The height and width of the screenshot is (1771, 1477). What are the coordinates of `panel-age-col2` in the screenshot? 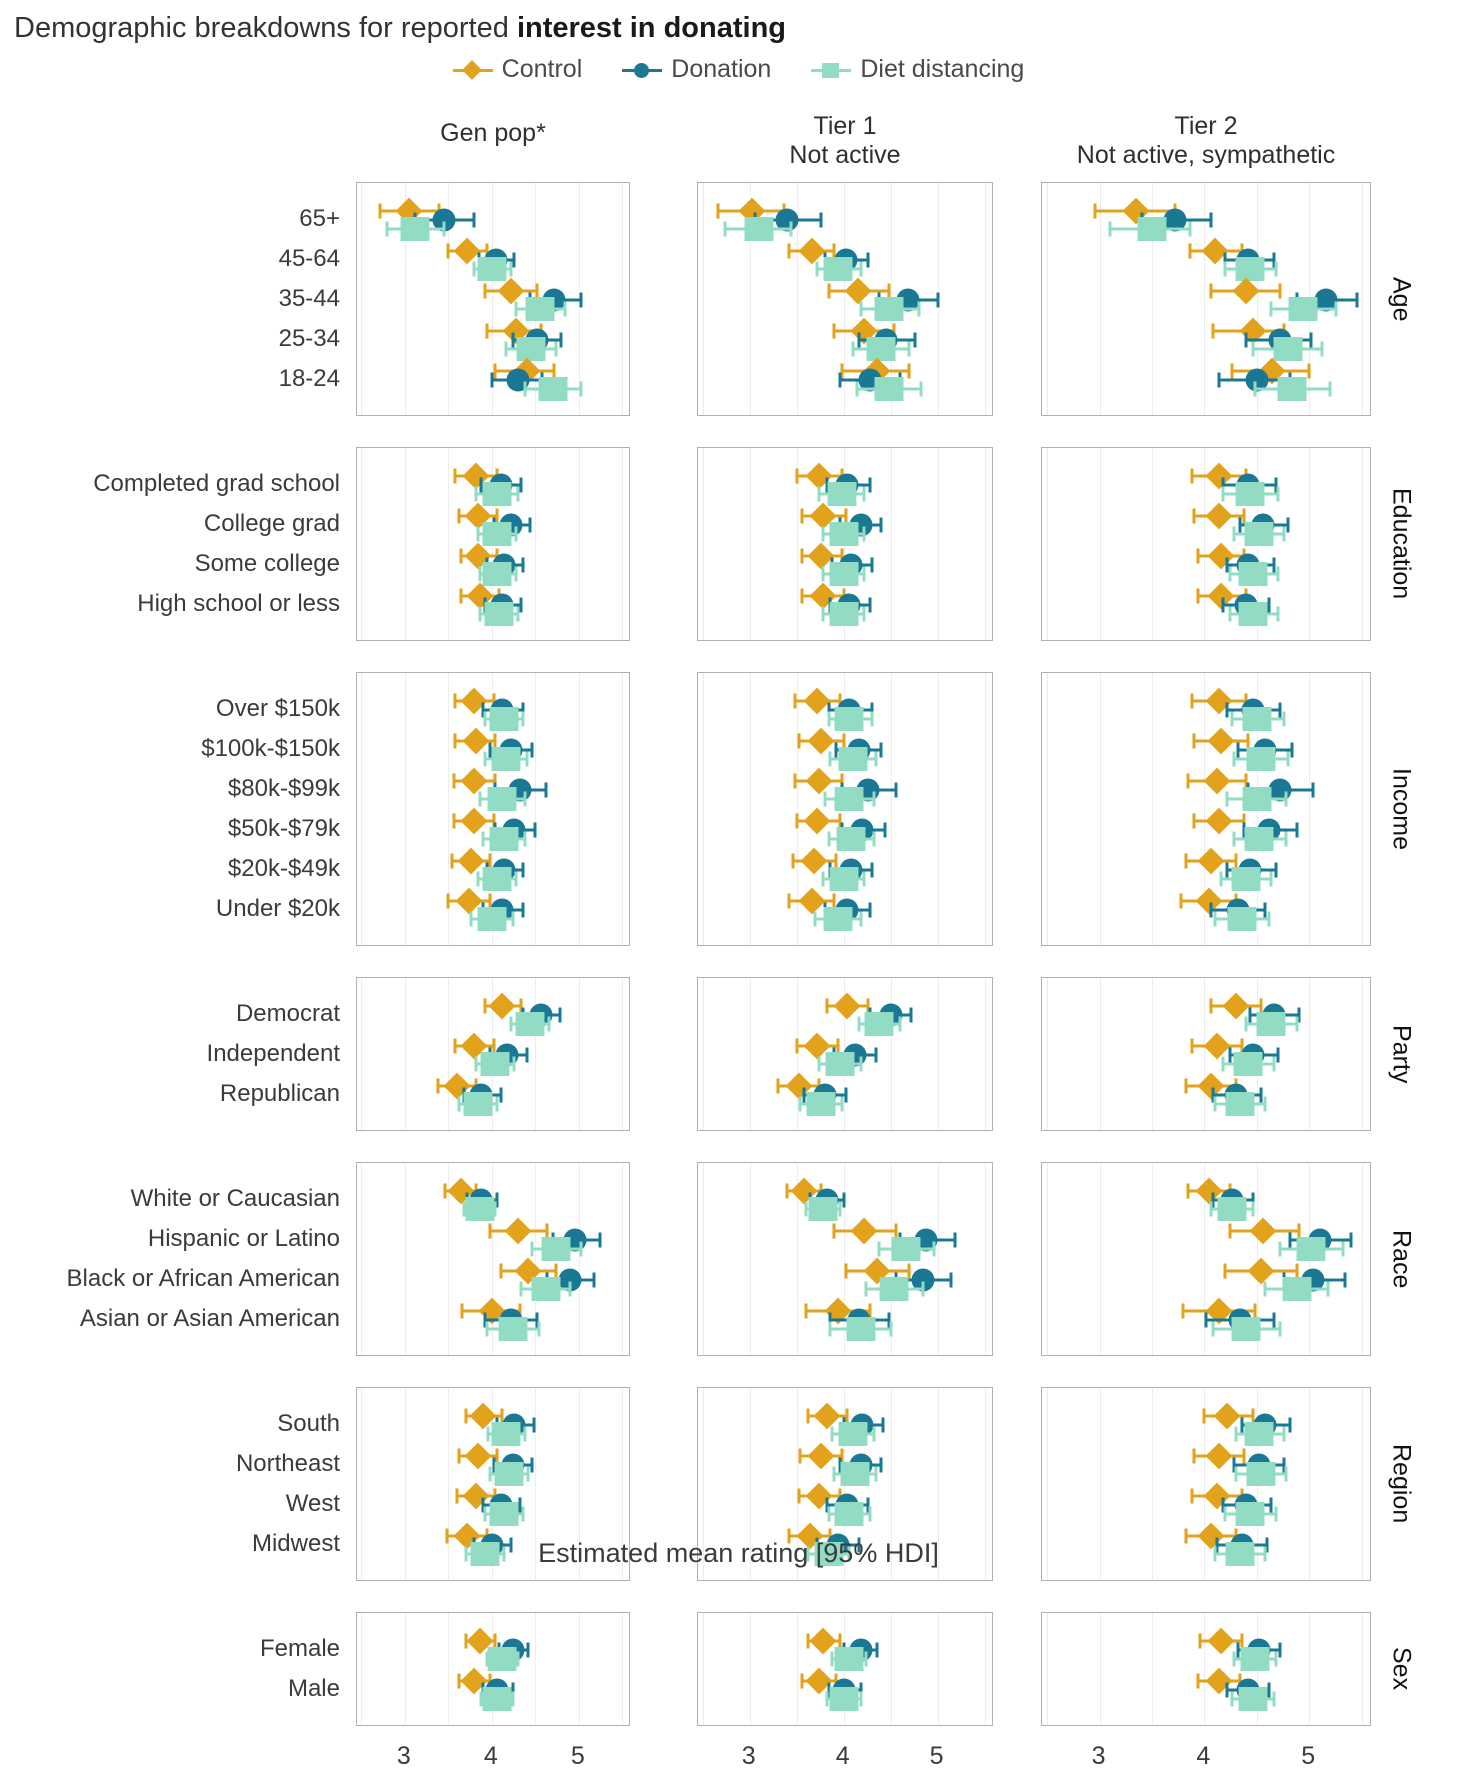 It's located at (845, 299).